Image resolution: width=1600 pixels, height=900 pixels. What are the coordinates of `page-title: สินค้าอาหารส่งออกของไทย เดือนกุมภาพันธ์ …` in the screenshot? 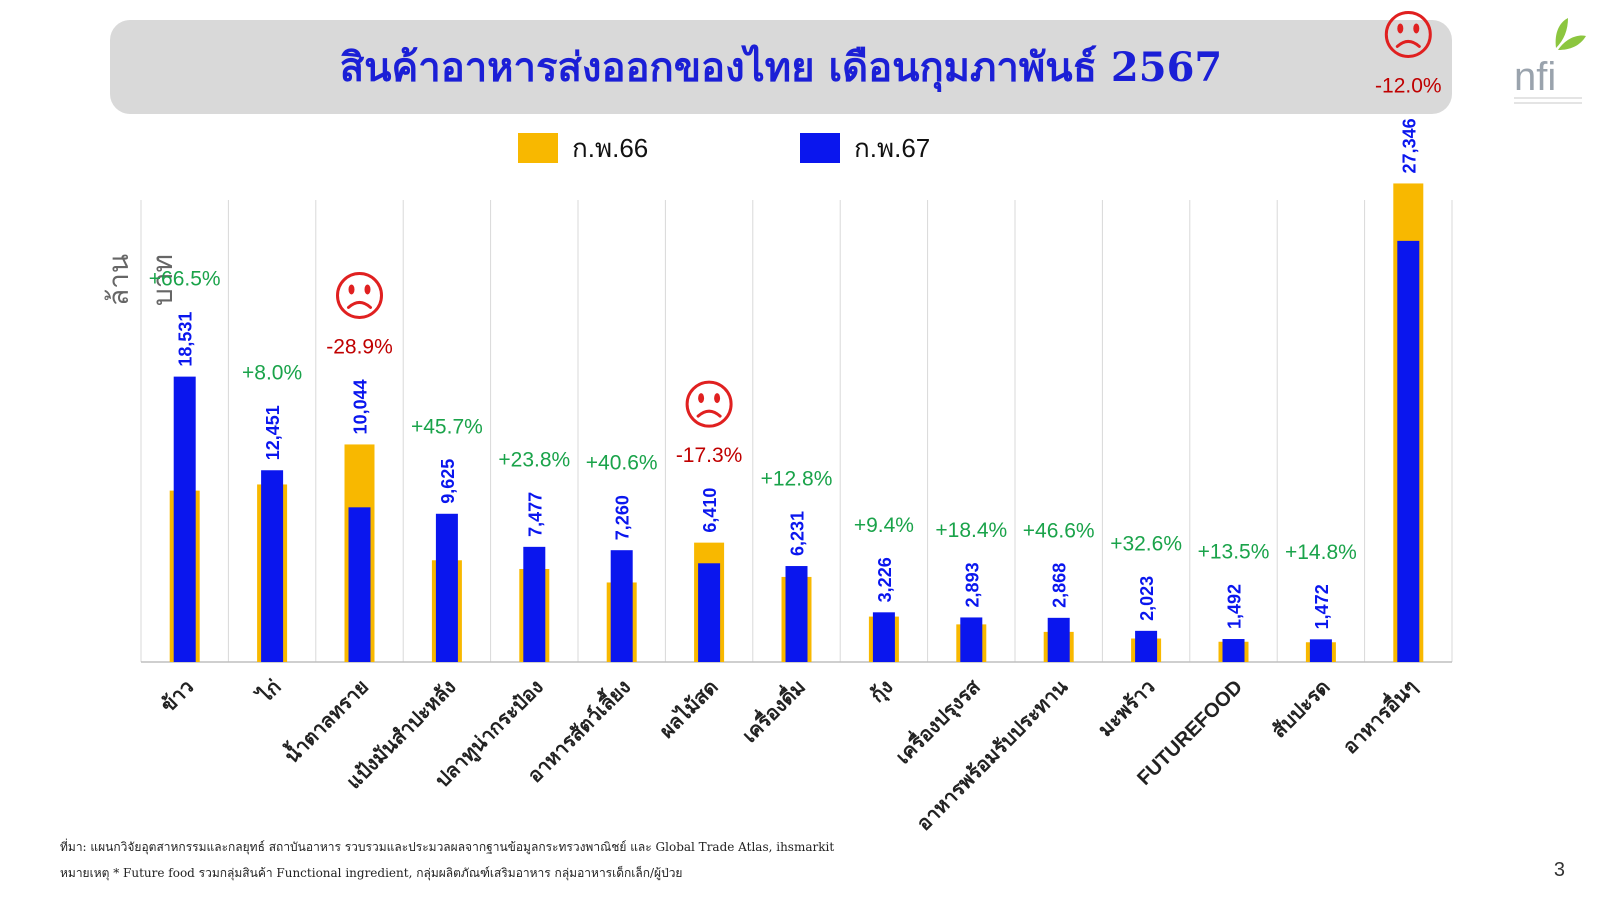 It's located at (781, 67).